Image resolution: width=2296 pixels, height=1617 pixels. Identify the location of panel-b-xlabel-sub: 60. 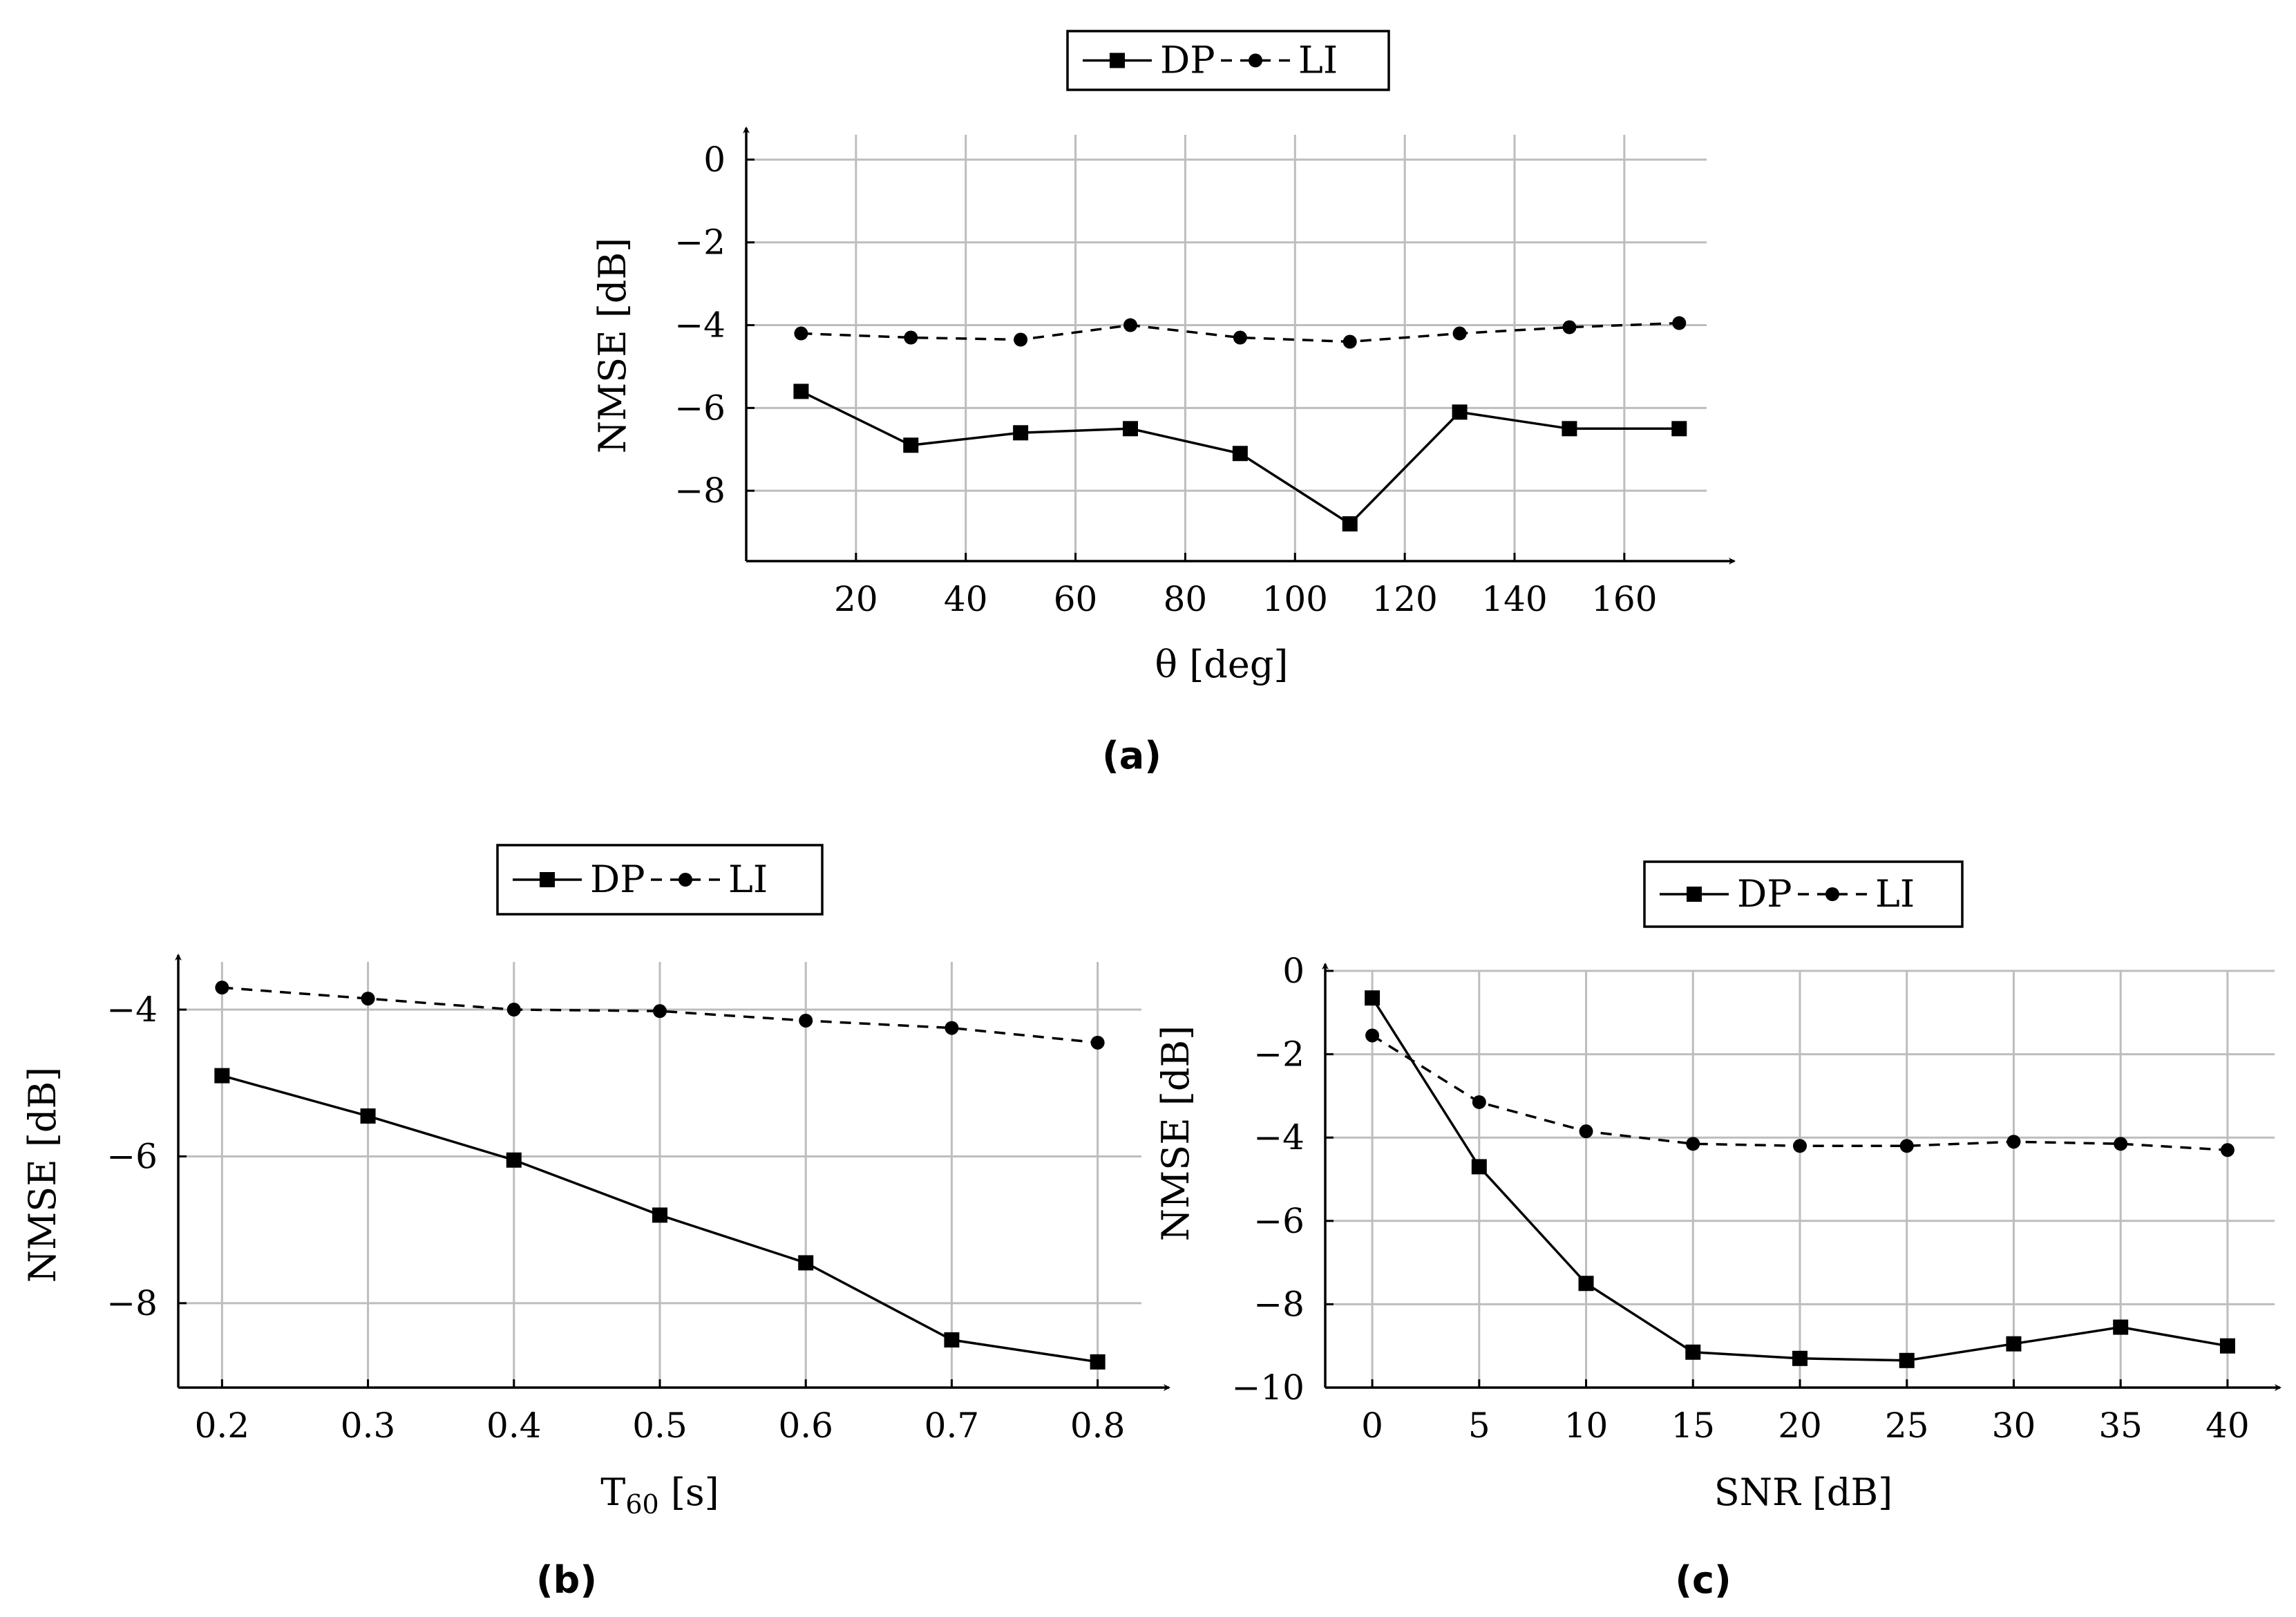
(641, 1504).